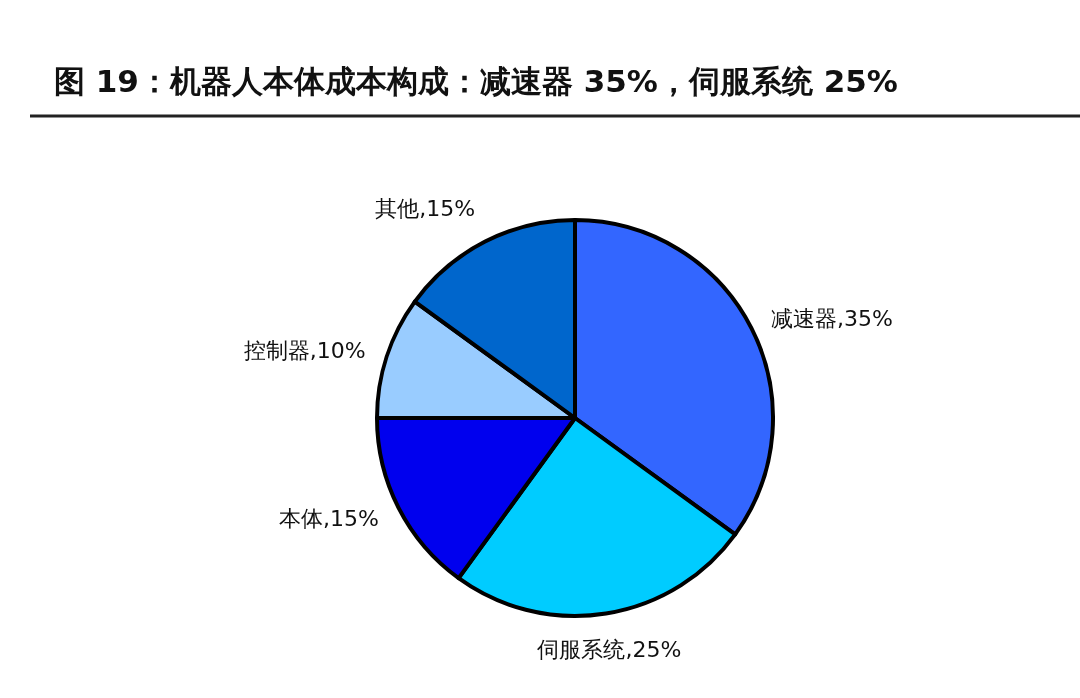  Describe the element at coordinates (865, 319) in the screenshot. I see `data-label: ,35%` at that location.